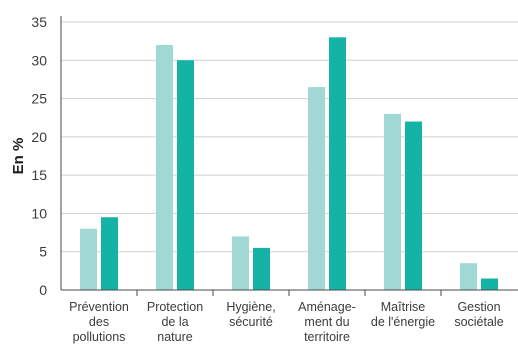 This screenshot has width=518, height=349. I want to click on category-label-line: de l'énergie, so click(403, 322).